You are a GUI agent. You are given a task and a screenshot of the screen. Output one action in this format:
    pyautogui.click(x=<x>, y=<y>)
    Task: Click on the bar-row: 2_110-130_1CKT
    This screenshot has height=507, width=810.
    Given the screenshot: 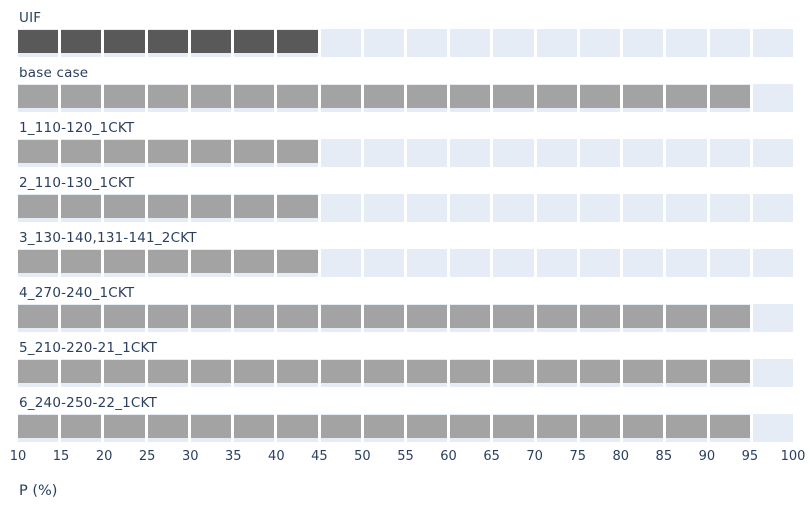 What is the action you would take?
    pyautogui.click(x=405, y=198)
    